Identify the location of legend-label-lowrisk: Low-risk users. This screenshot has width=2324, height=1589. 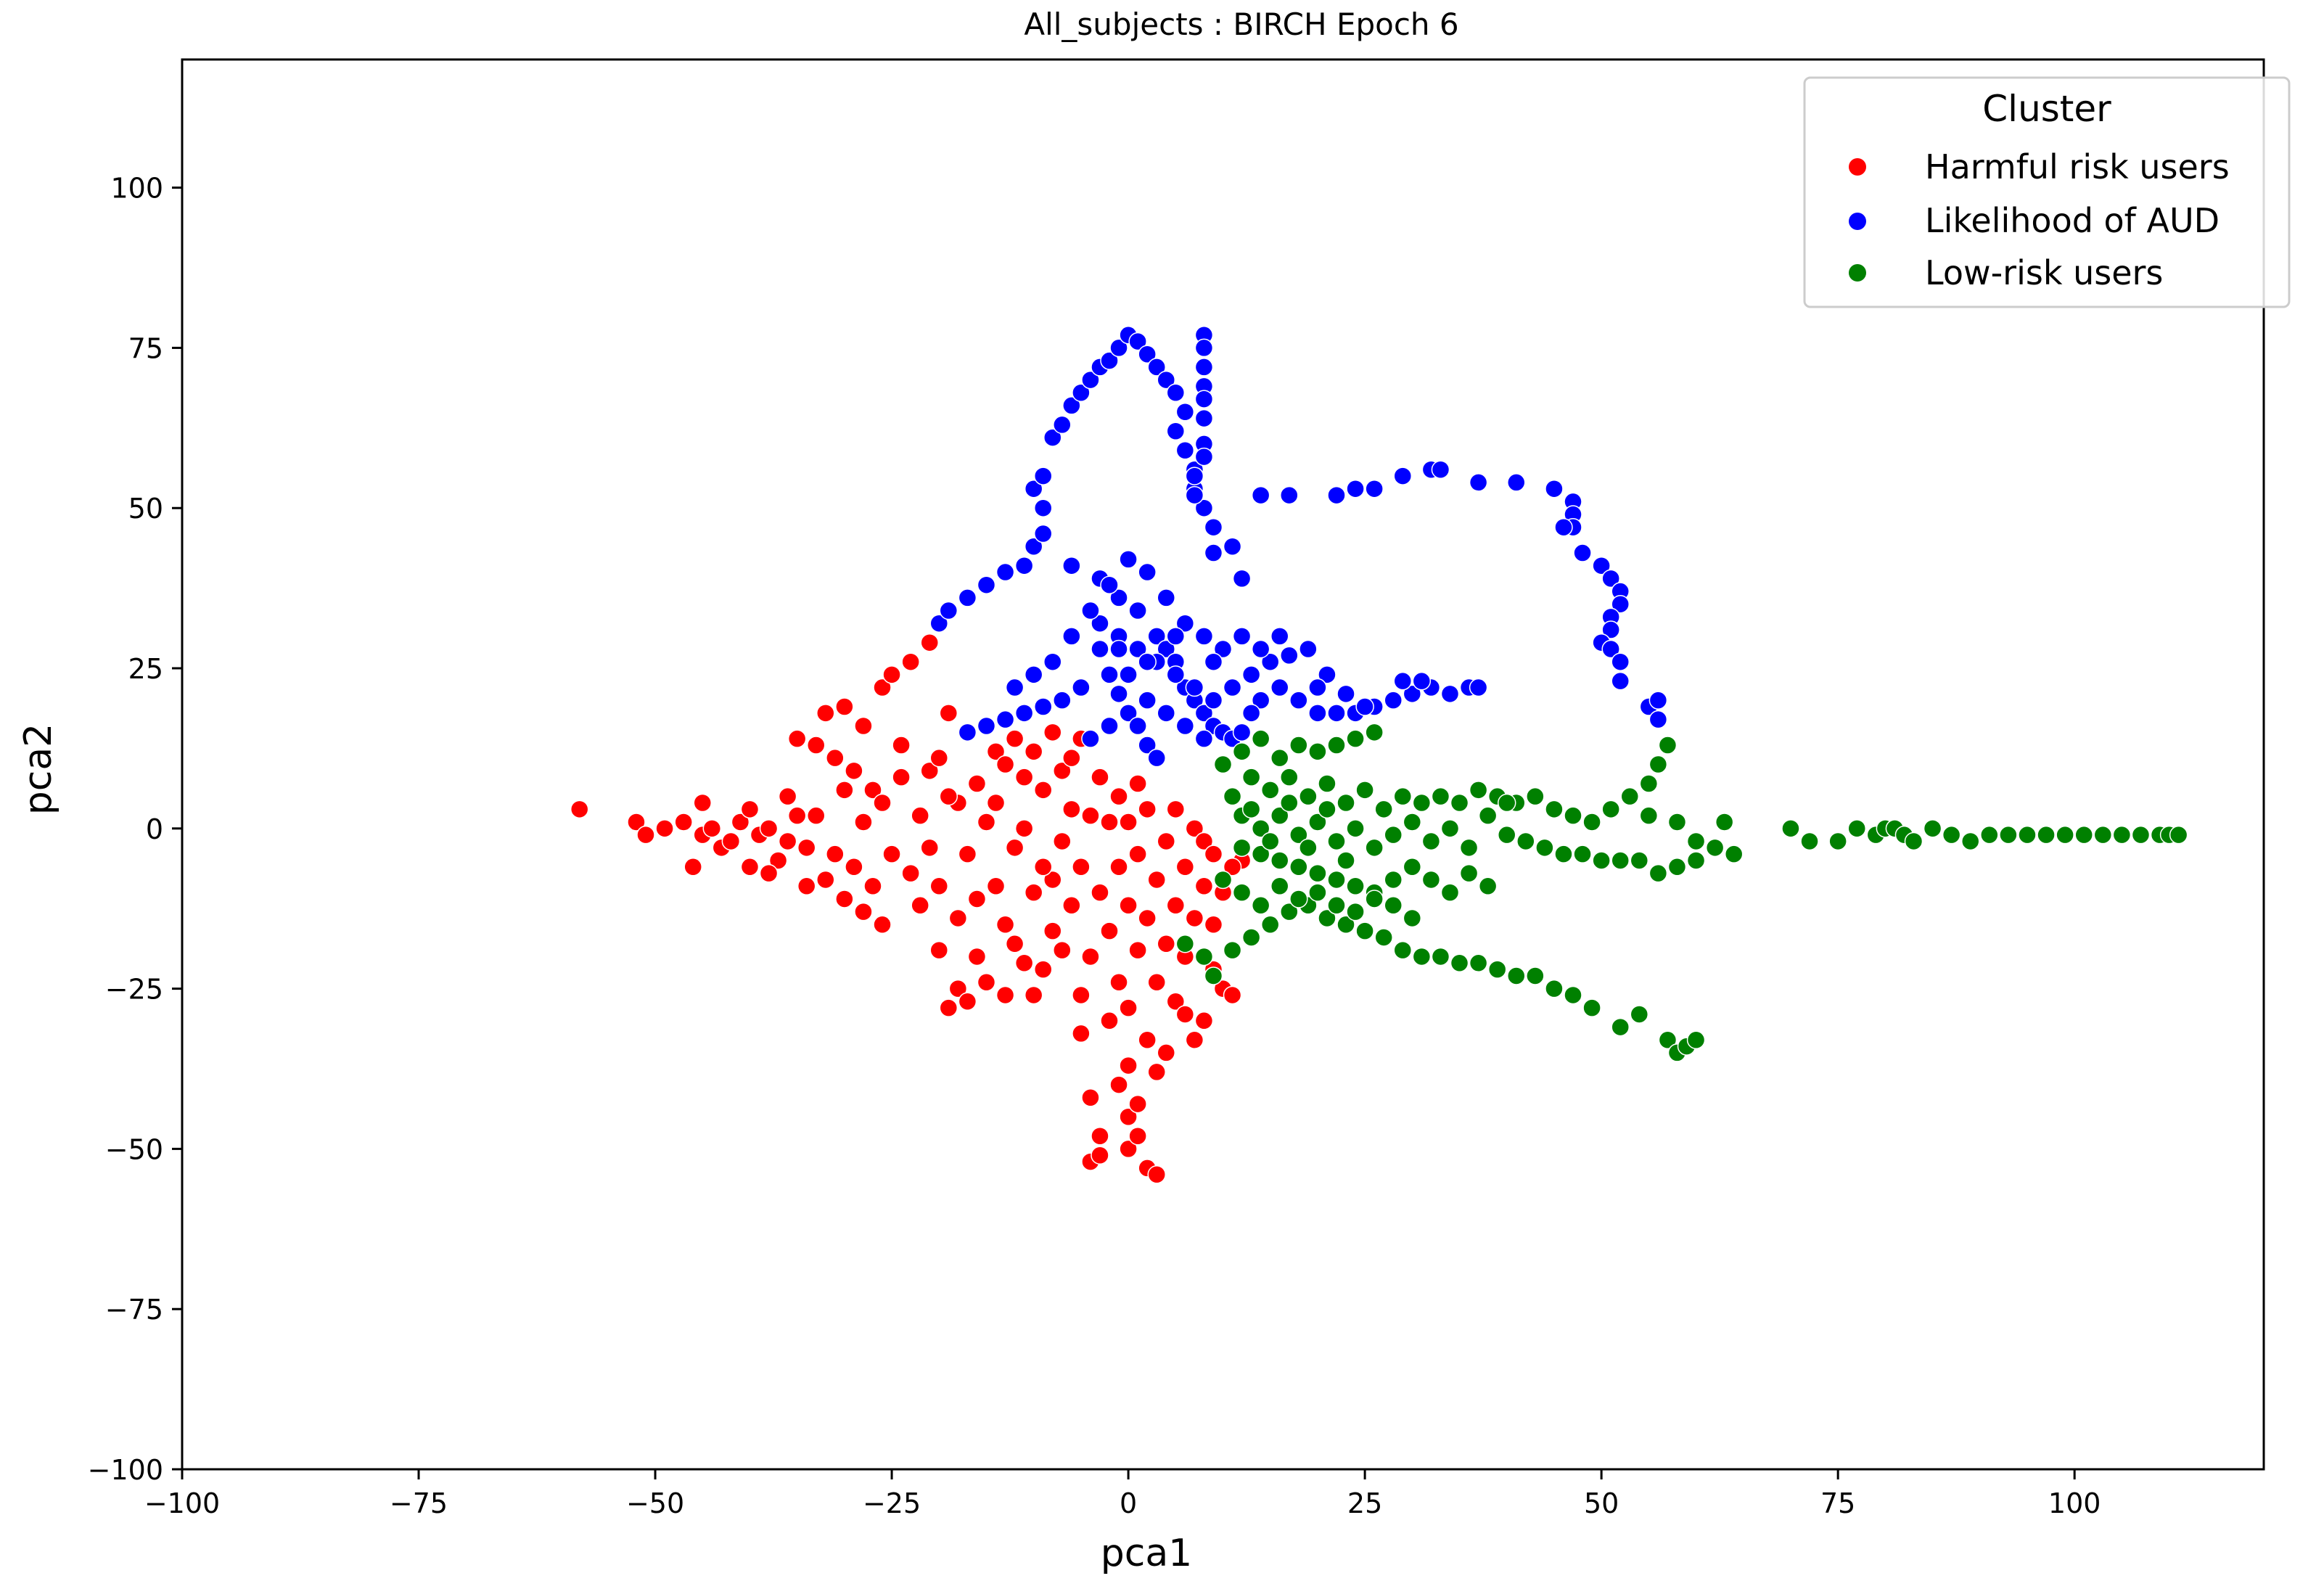
(2044, 272).